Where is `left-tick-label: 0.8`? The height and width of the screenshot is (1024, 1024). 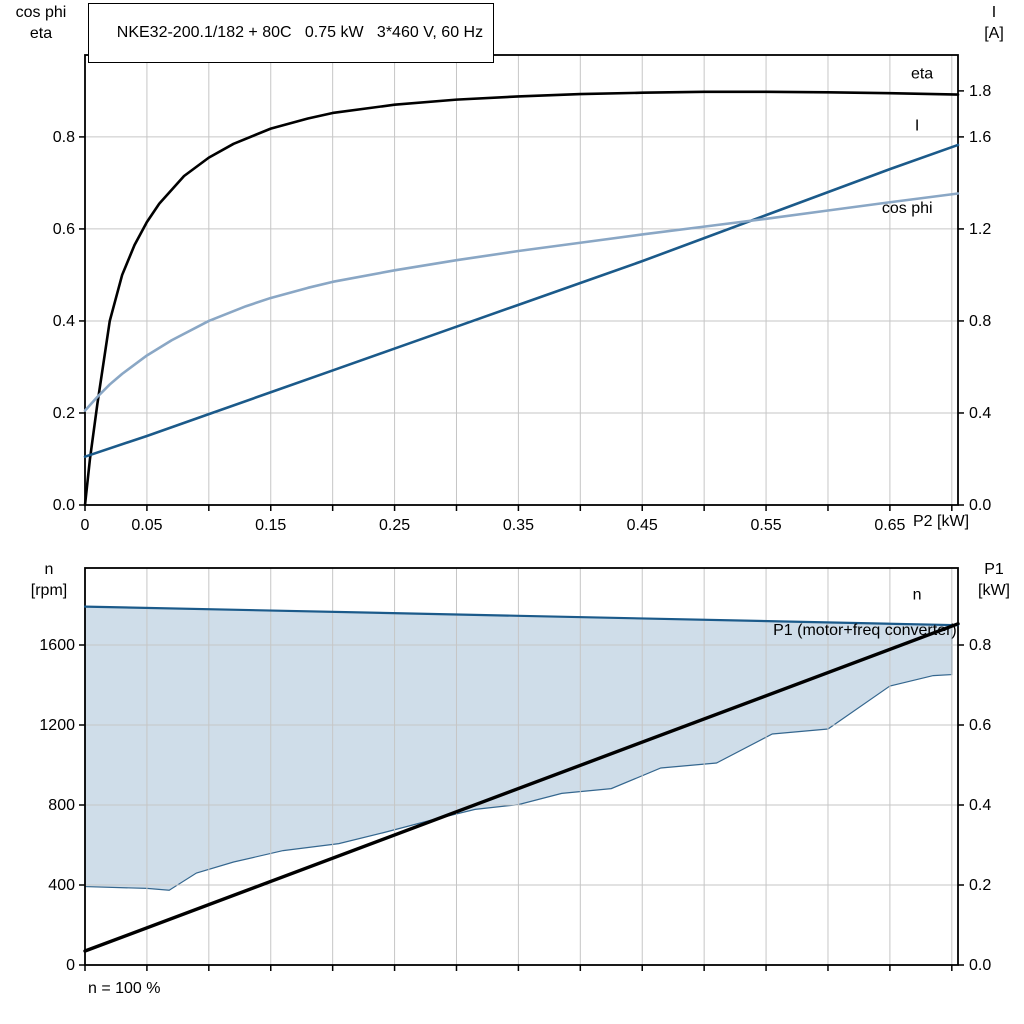
left-tick-label: 0.8 is located at coordinates (64, 137).